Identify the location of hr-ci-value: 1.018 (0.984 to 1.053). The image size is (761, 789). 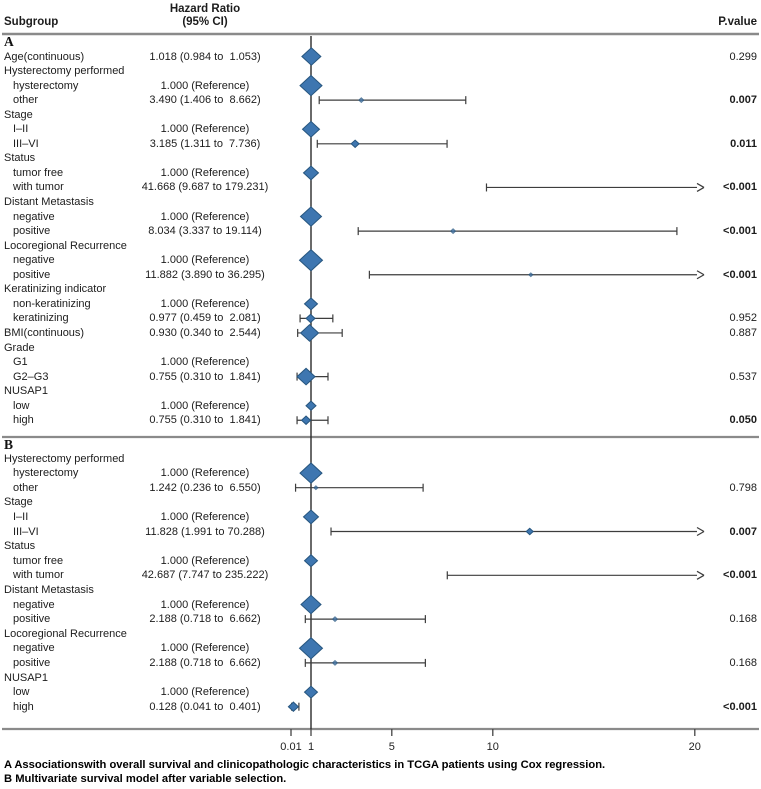
(205, 56).